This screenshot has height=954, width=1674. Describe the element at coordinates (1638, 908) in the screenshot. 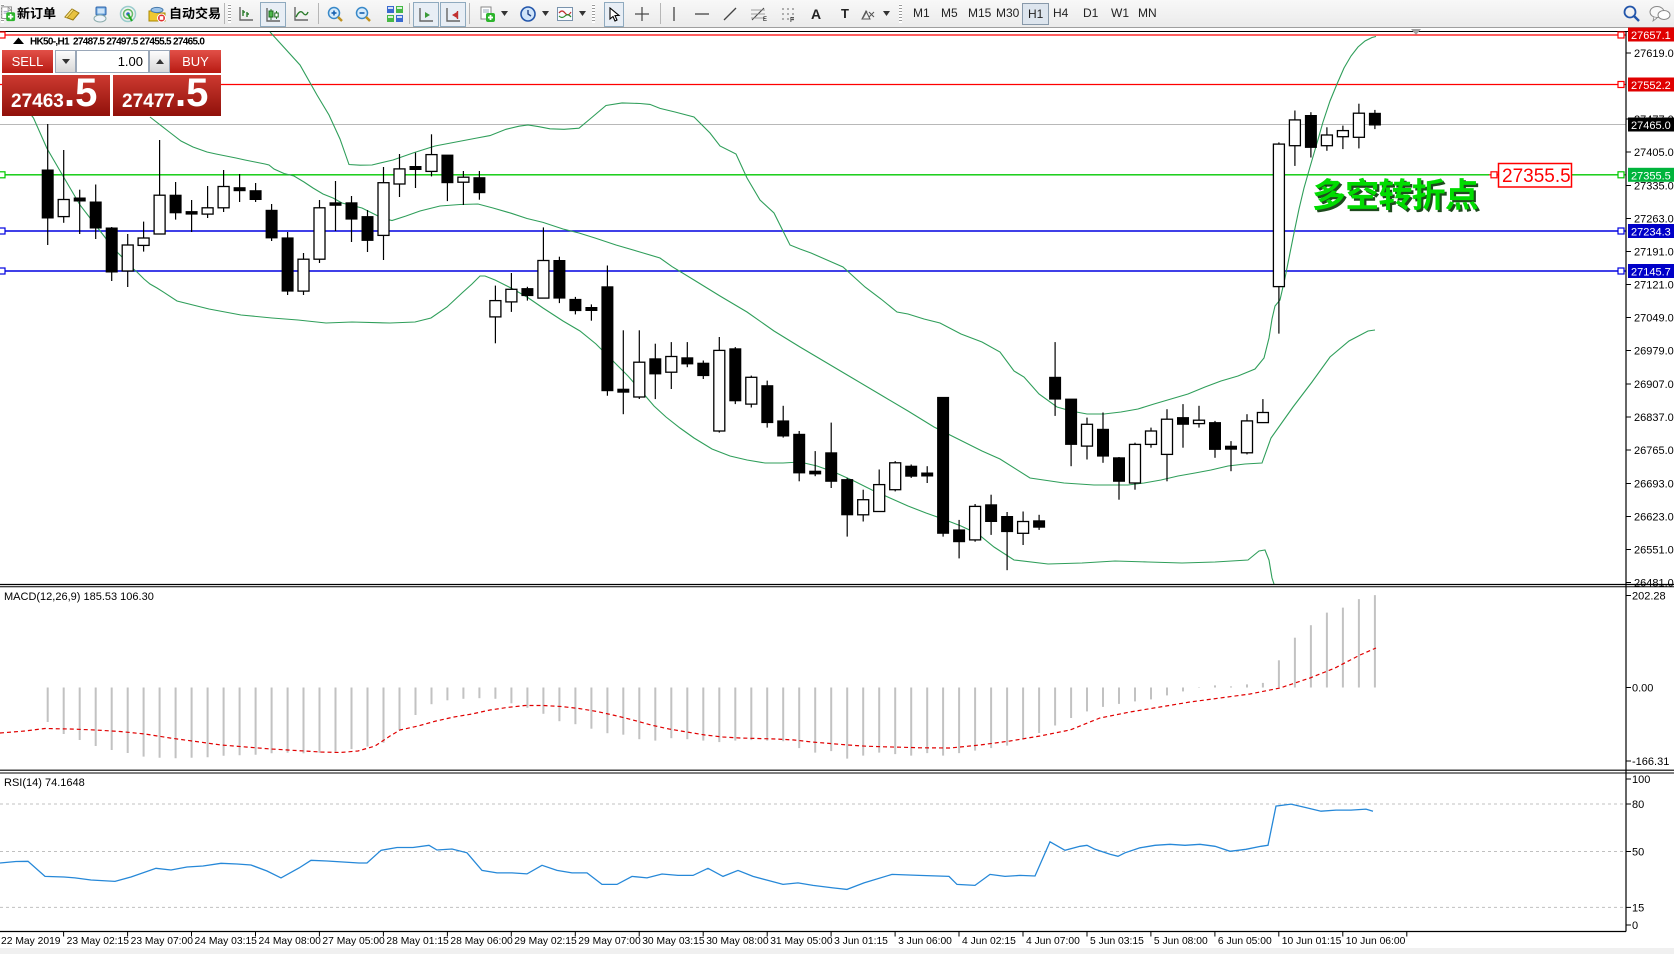

I see `svg-text: 15` at that location.